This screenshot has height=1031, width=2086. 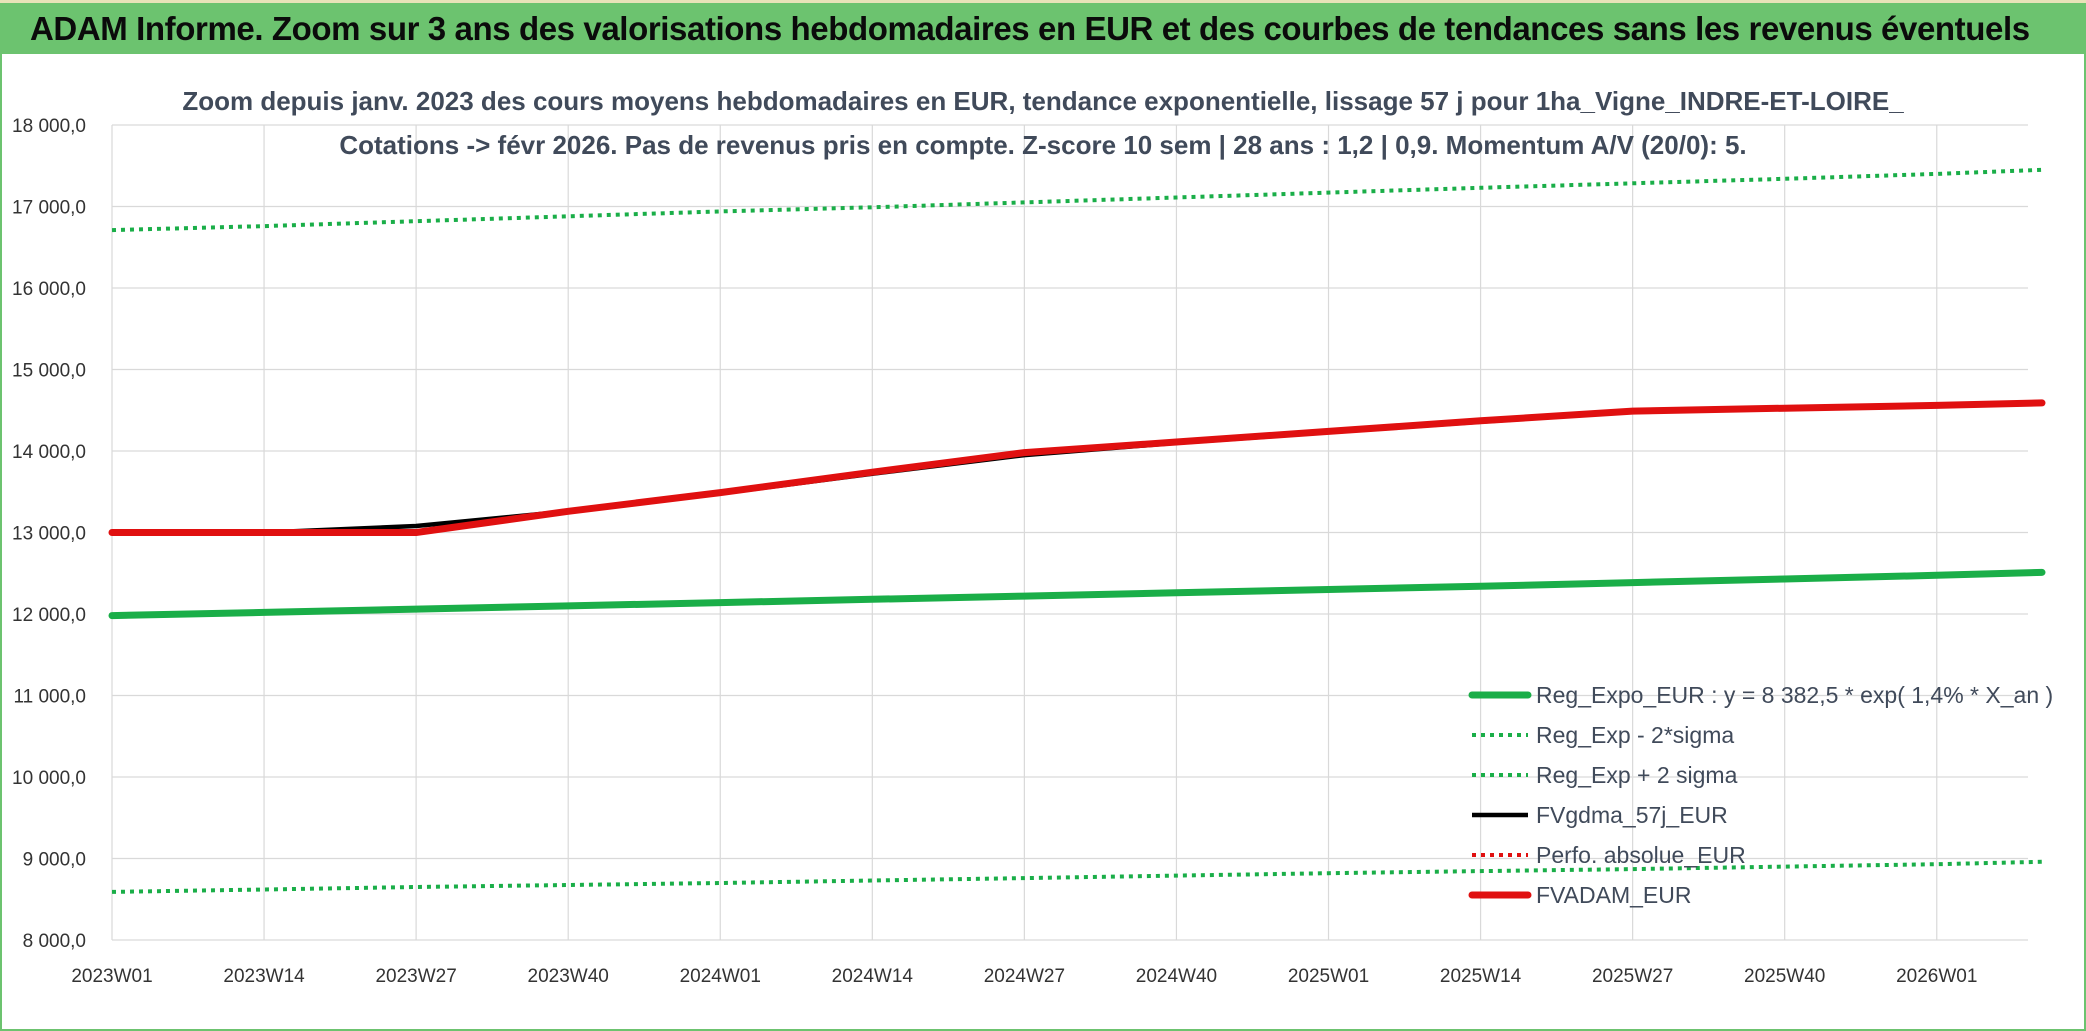 I want to click on y-tick-label: 17 000,0, so click(x=49, y=208).